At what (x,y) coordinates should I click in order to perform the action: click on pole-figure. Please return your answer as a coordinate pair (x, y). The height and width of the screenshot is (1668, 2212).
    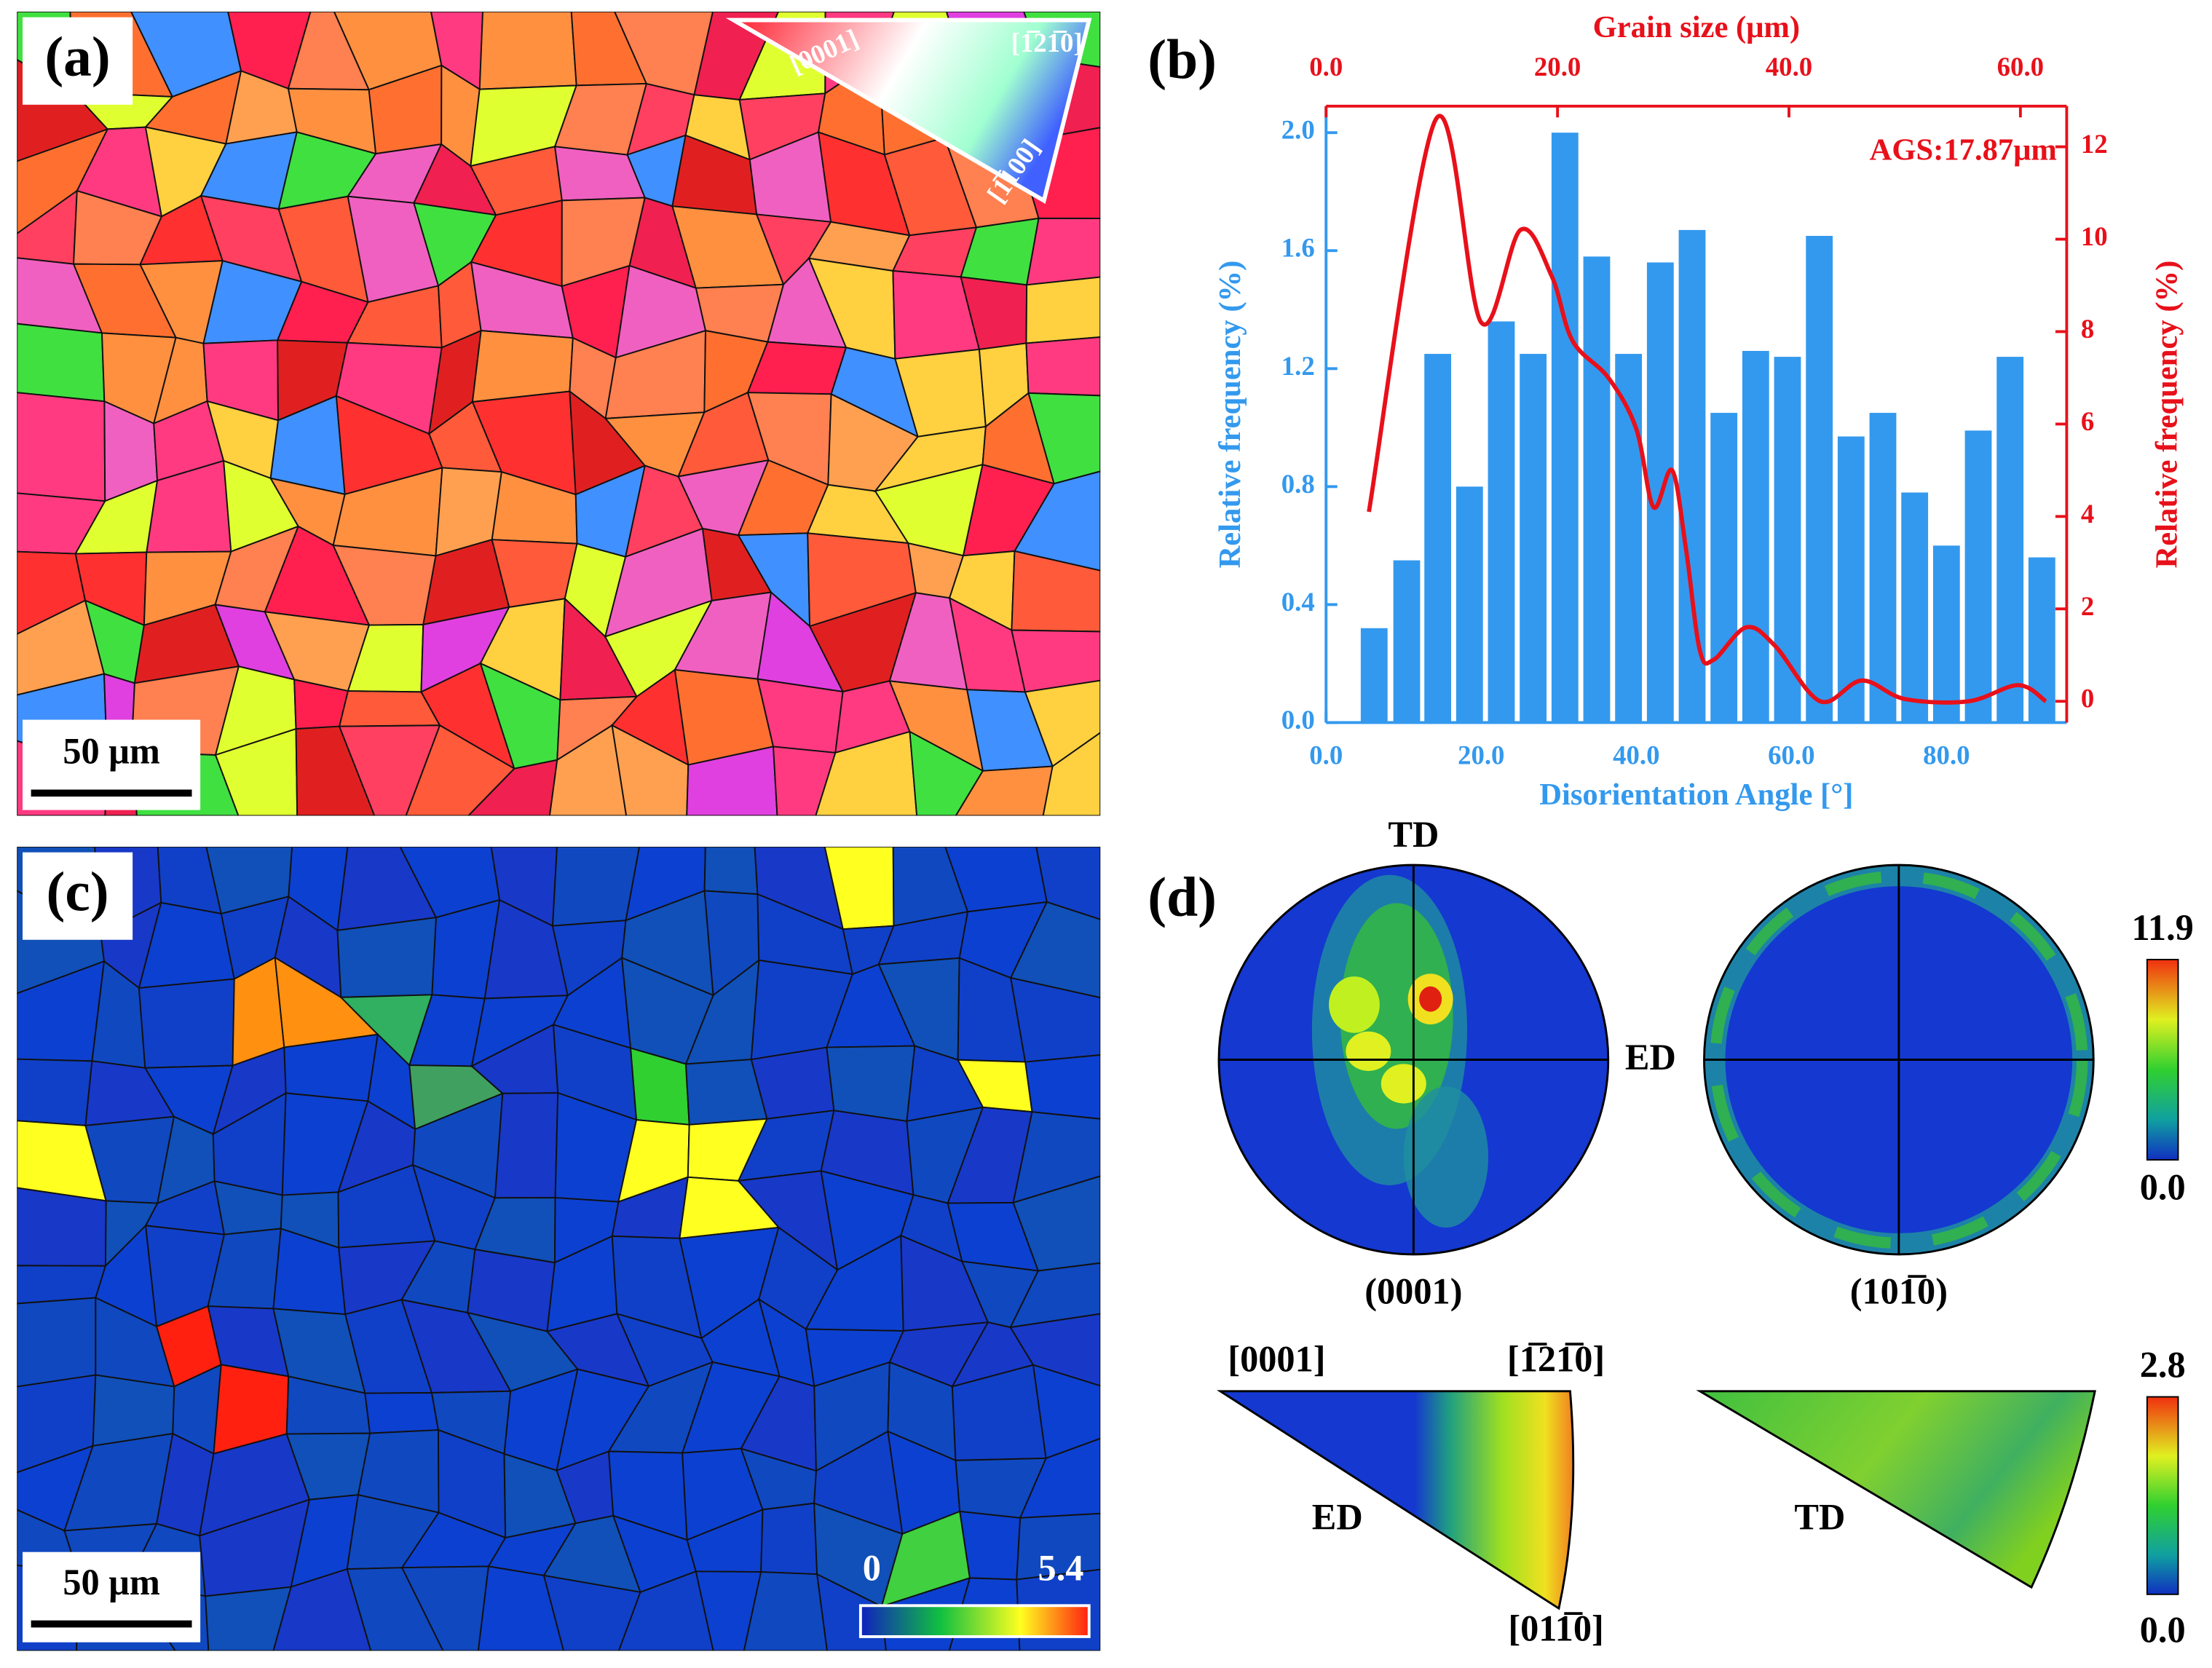
    Looking at the image, I should click on (1899, 1059).